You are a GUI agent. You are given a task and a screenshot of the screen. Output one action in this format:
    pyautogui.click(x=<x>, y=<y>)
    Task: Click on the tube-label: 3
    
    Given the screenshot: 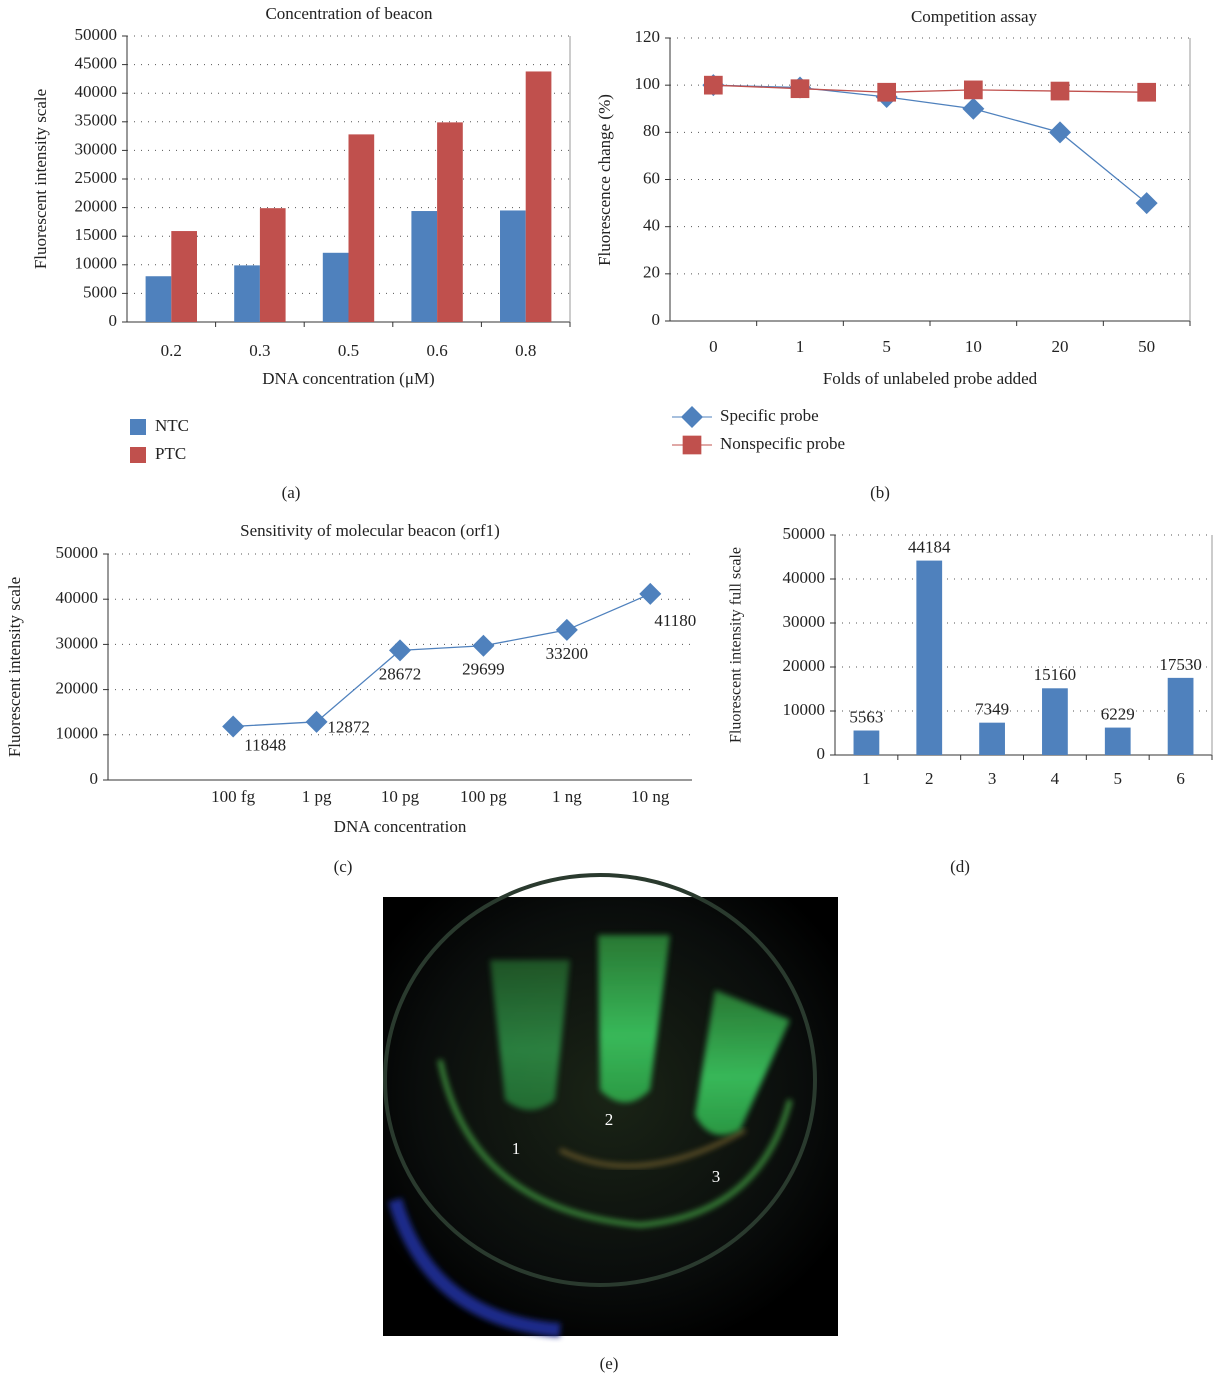 What is the action you would take?
    pyautogui.click(x=716, y=1176)
    